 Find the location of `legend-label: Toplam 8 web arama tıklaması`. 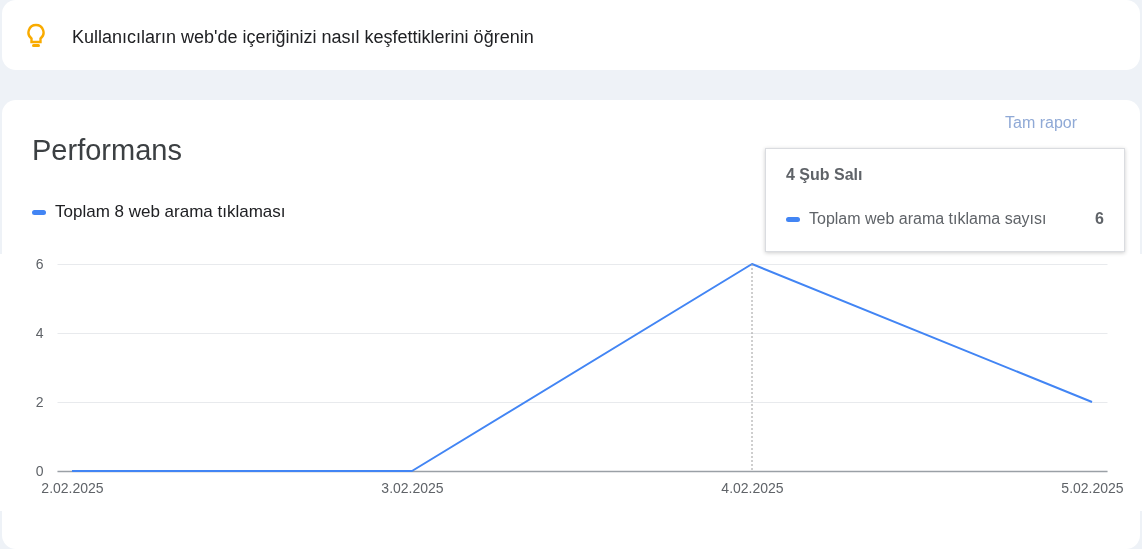

legend-label: Toplam 8 web arama tıklaması is located at coordinates (170, 212).